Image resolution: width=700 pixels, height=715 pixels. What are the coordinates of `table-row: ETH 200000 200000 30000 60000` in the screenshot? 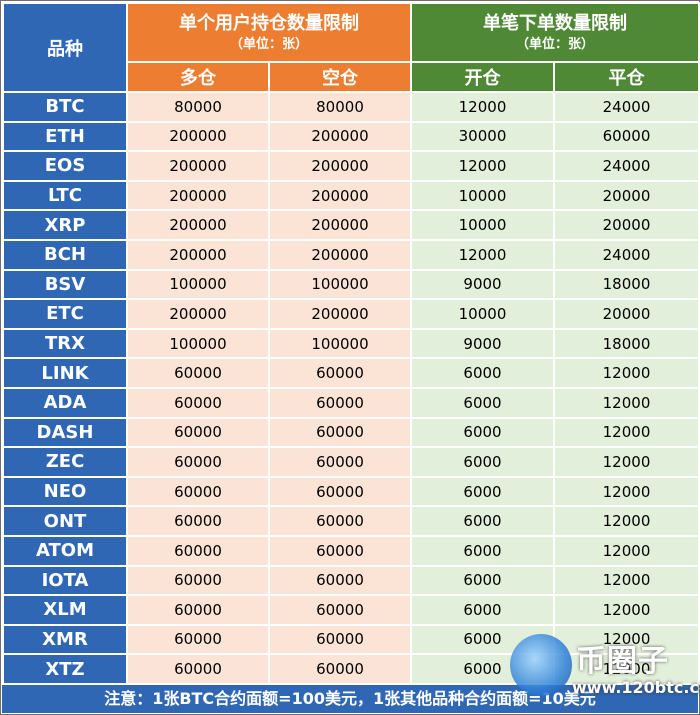 It's located at (351, 136).